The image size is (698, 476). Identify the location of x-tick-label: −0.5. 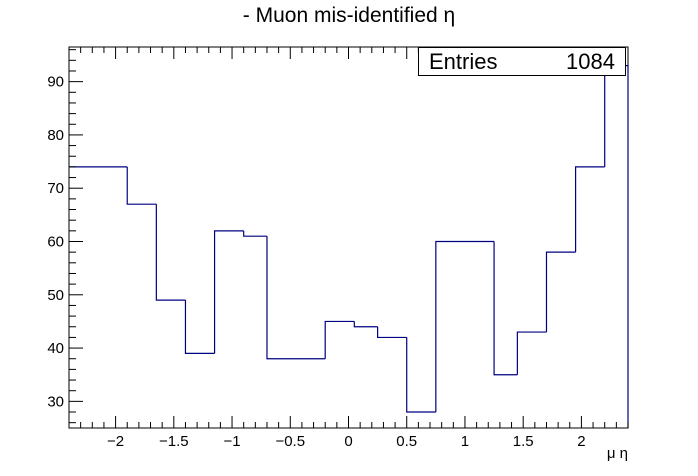
(290, 441).